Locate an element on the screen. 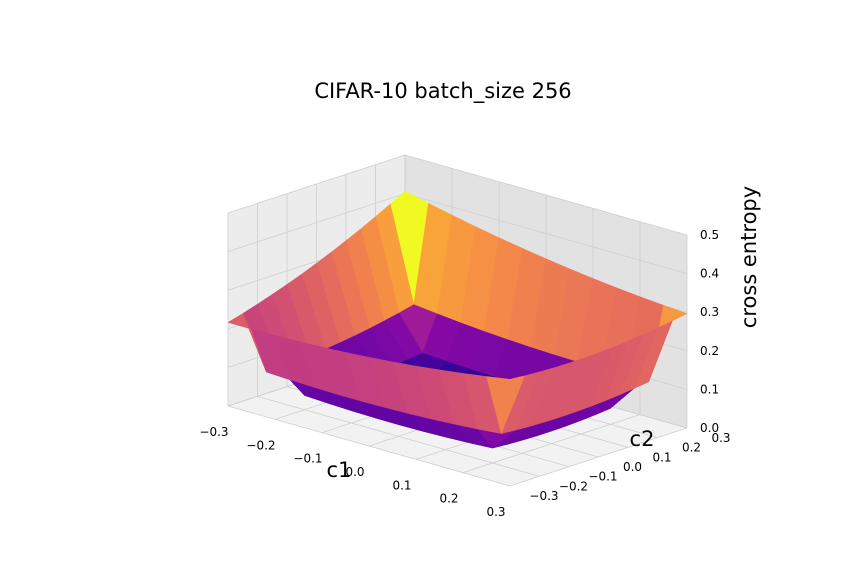 The width and height of the screenshot is (864, 576). y-tick-label: 0.3 is located at coordinates (720, 438).